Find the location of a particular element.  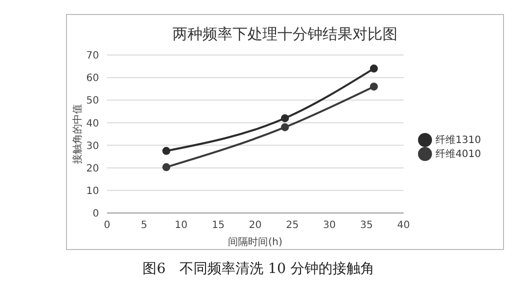

x-tick-label: 5 is located at coordinates (144, 226).